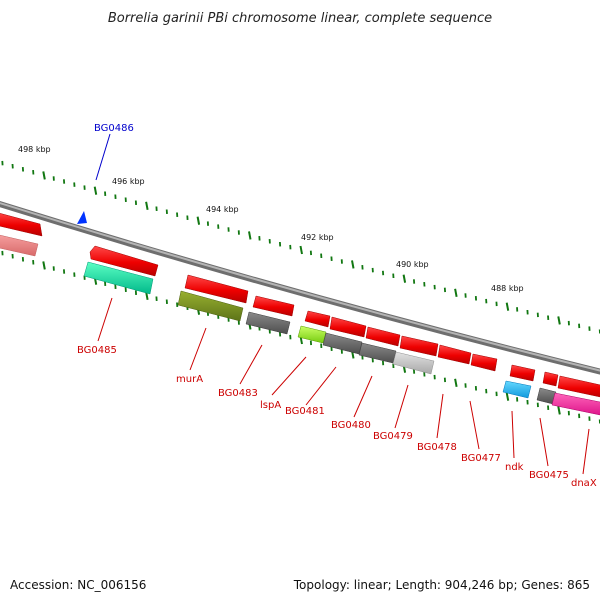 Image resolution: width=600 pixels, height=600 pixels. Describe the element at coordinates (474, 425) in the screenshot. I see `leader-bg0477` at that location.